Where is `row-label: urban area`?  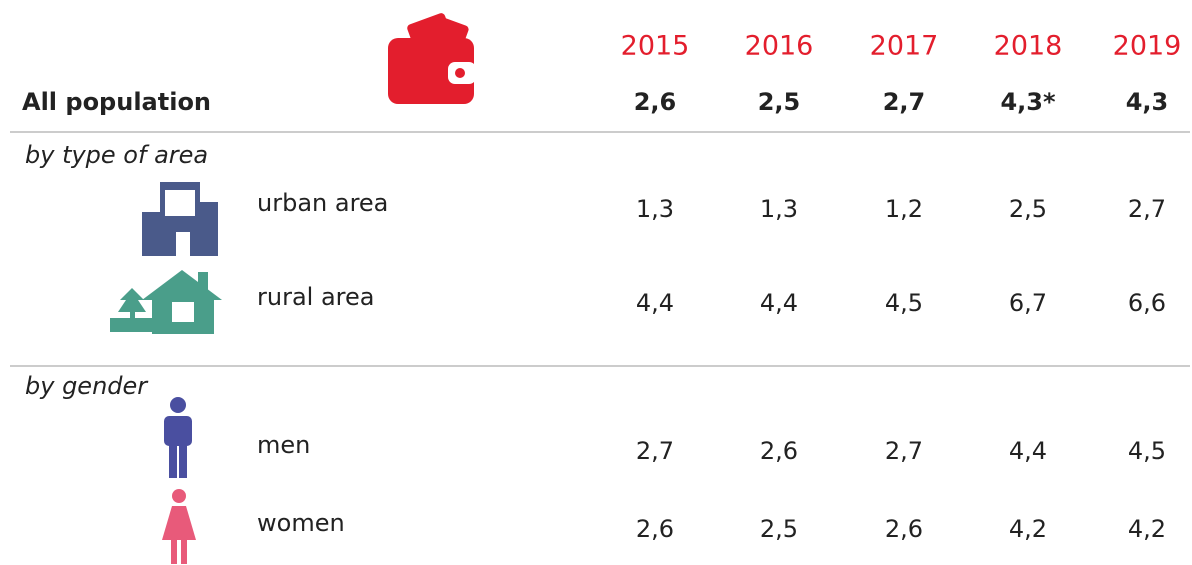 row-label: urban area is located at coordinates (322, 203).